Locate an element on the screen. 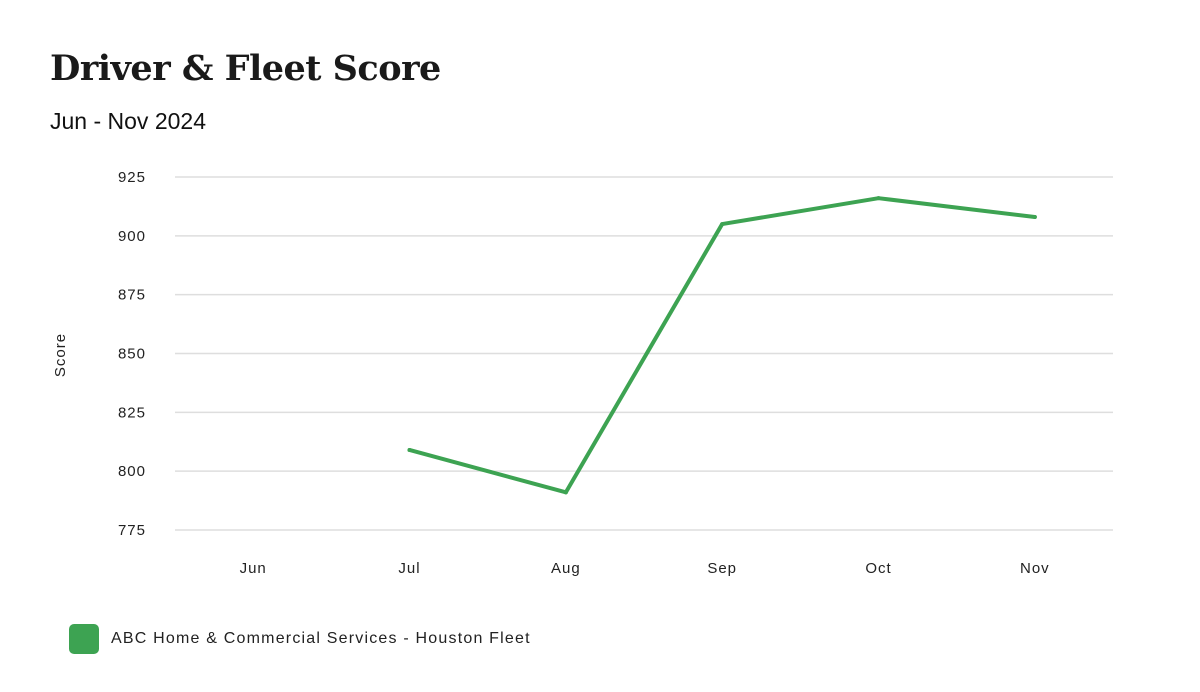  y-tick-label: 775 is located at coordinates (132, 530).